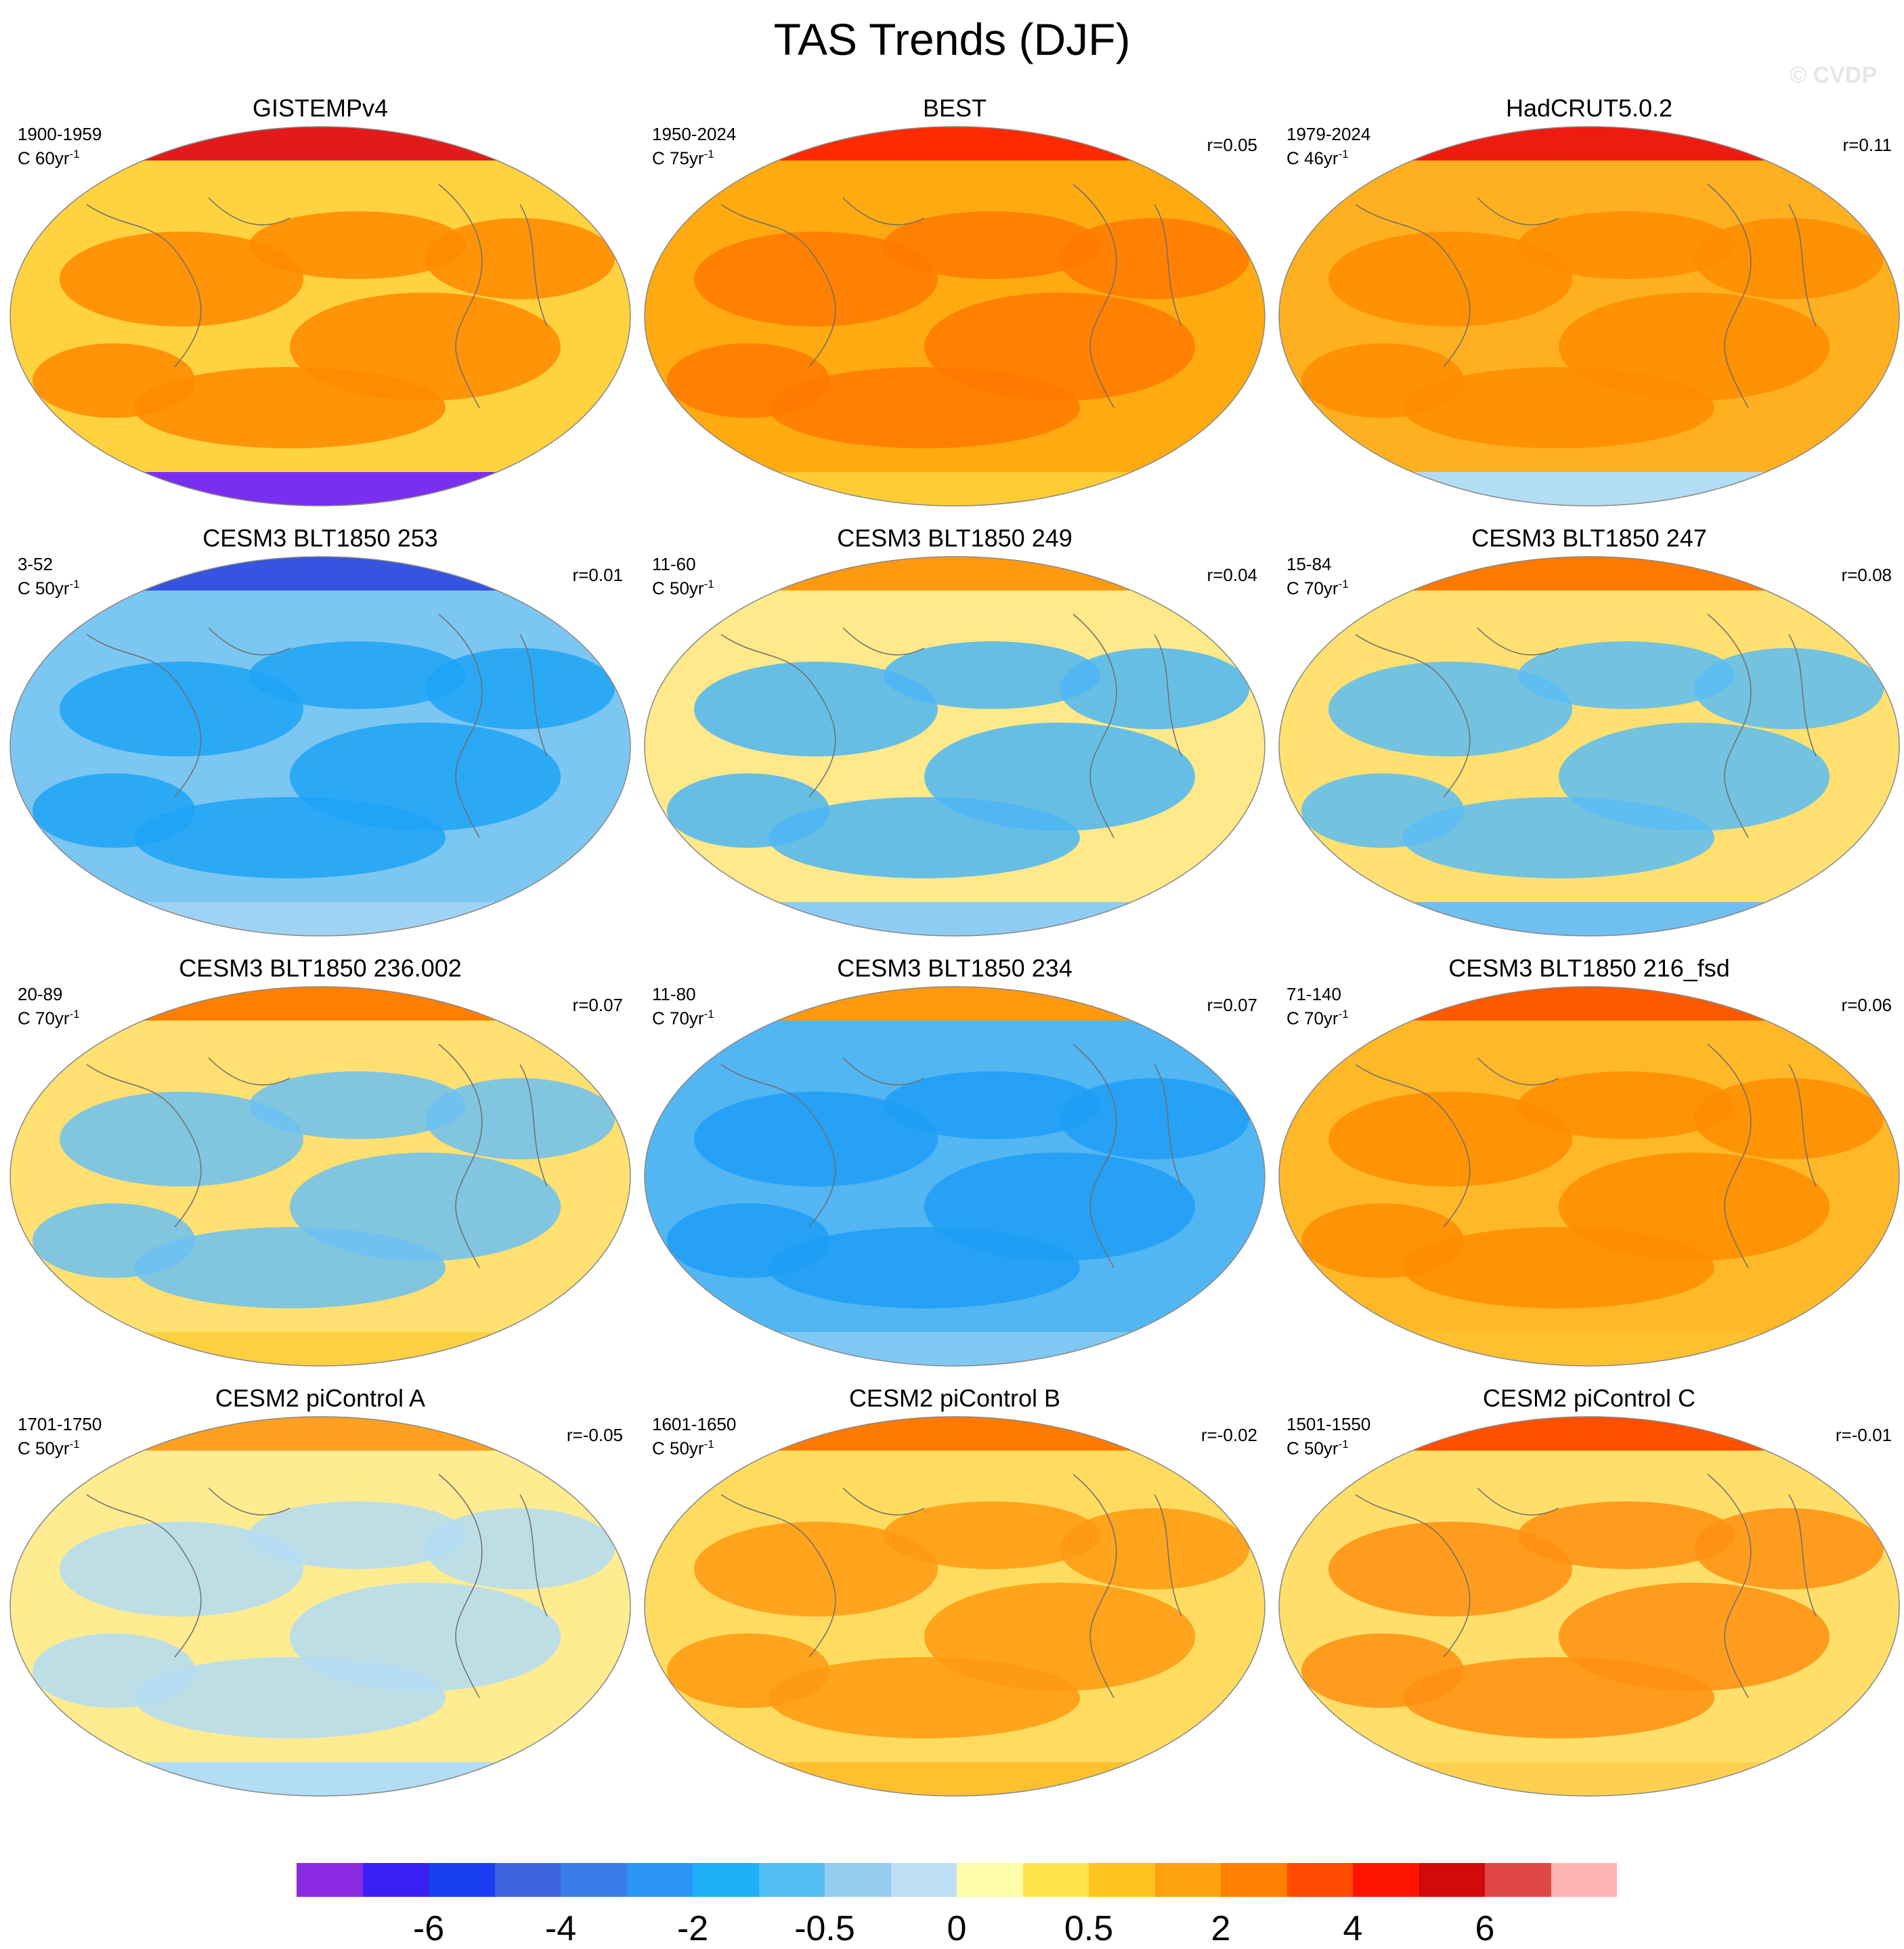 This screenshot has height=1949, width=1904. Describe the element at coordinates (674, 564) in the screenshot. I see `panel-period: 11-60` at that location.